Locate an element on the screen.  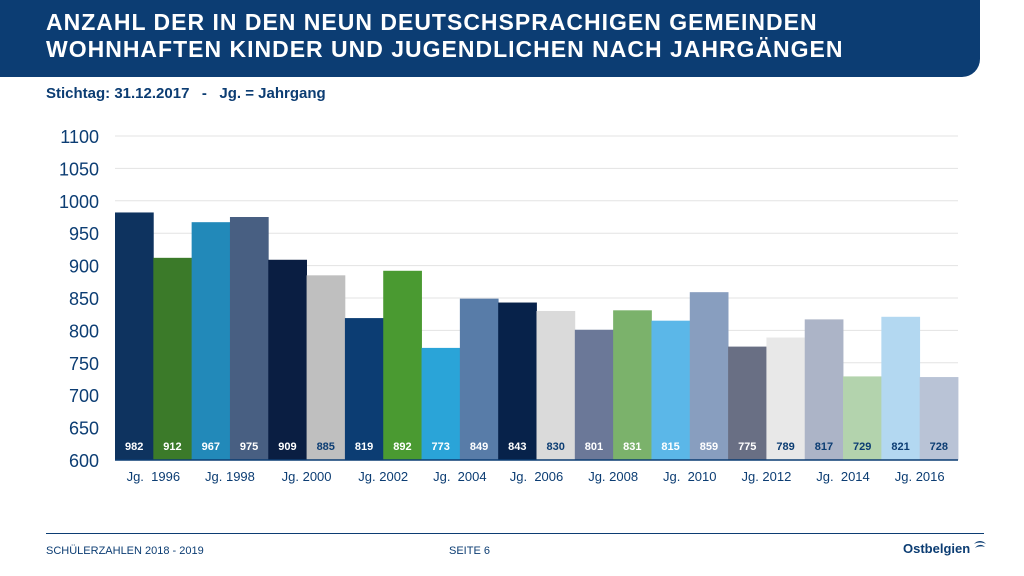
bar-value-label: 982 is located at coordinates (134, 447).